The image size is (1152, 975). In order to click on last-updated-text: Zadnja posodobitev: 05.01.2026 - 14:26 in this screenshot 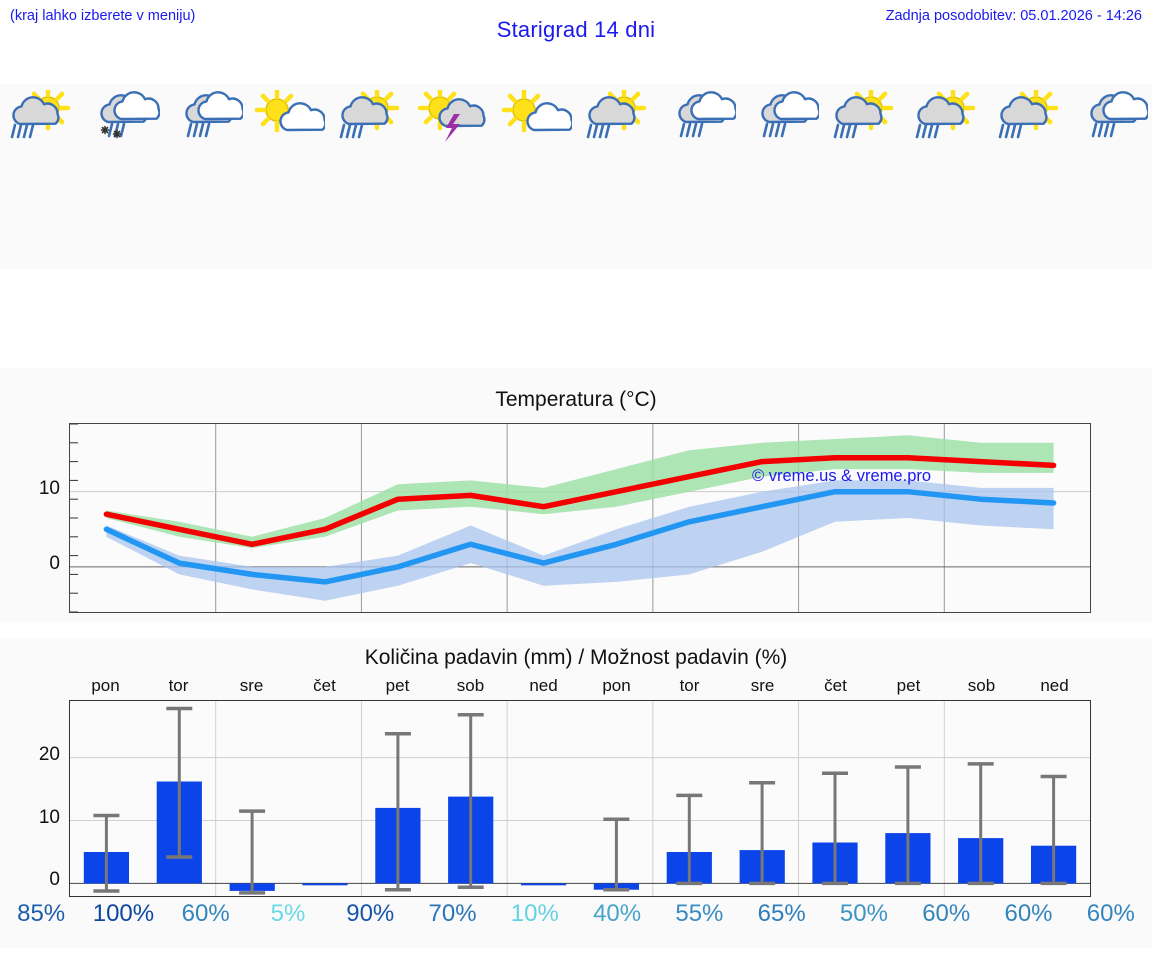, I will do `click(1013, 16)`.